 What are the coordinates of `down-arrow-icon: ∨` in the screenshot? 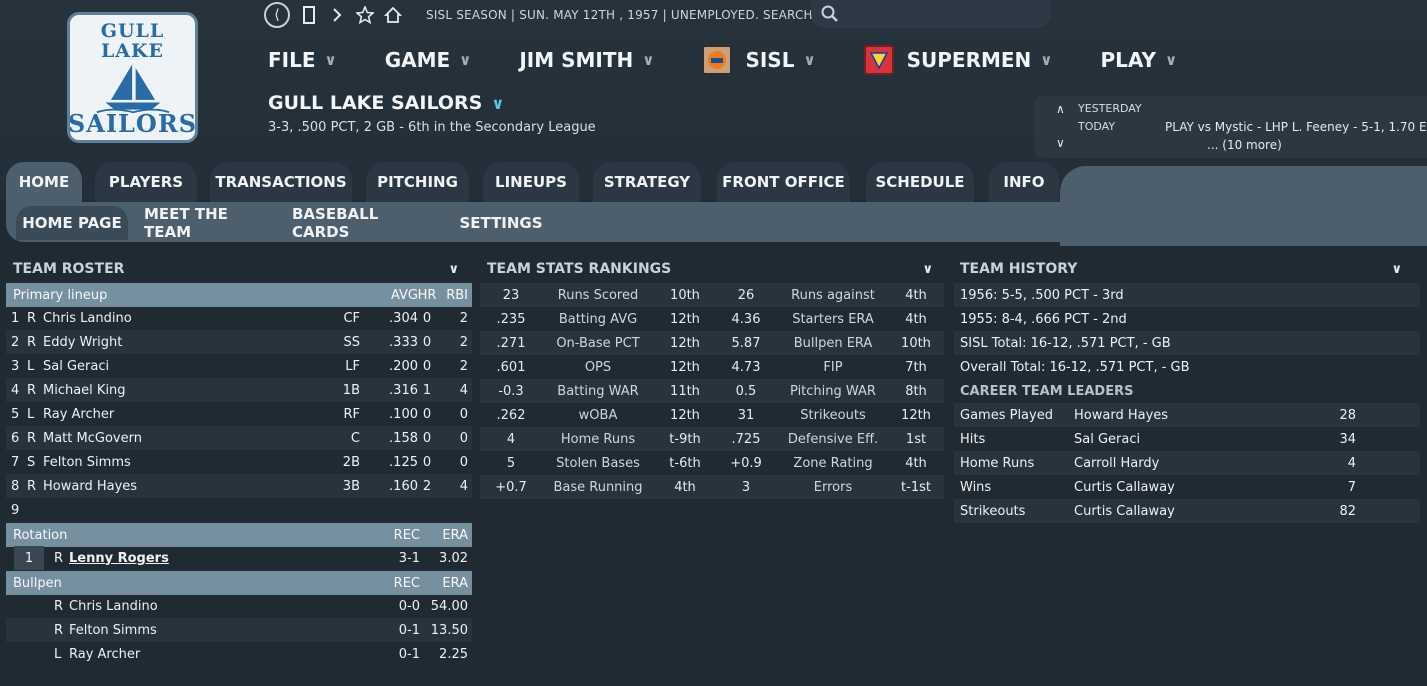 It's located at (1060, 143).